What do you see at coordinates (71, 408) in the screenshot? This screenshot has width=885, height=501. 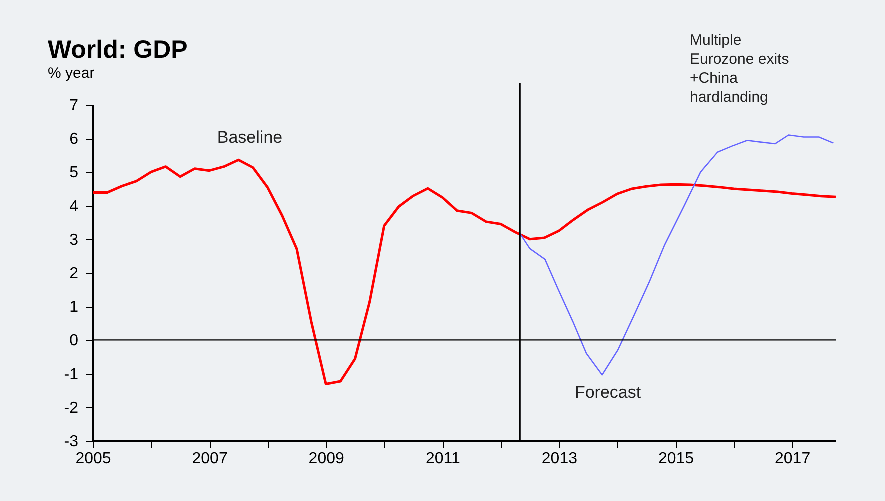 I see `y-tick-label: -2` at bounding box center [71, 408].